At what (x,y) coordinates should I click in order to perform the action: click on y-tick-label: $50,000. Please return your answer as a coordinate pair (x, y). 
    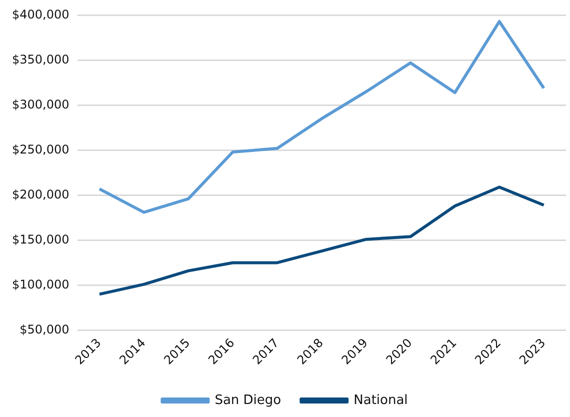
    Looking at the image, I should click on (45, 329).